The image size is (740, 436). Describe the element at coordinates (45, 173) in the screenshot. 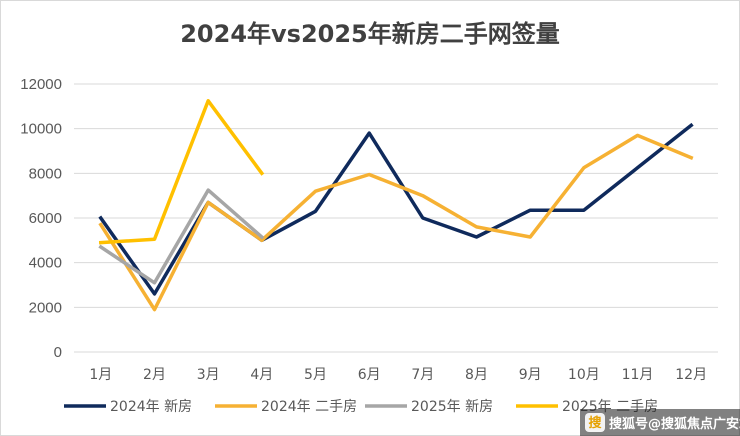

I see `y-tick-label: 8000` at that location.